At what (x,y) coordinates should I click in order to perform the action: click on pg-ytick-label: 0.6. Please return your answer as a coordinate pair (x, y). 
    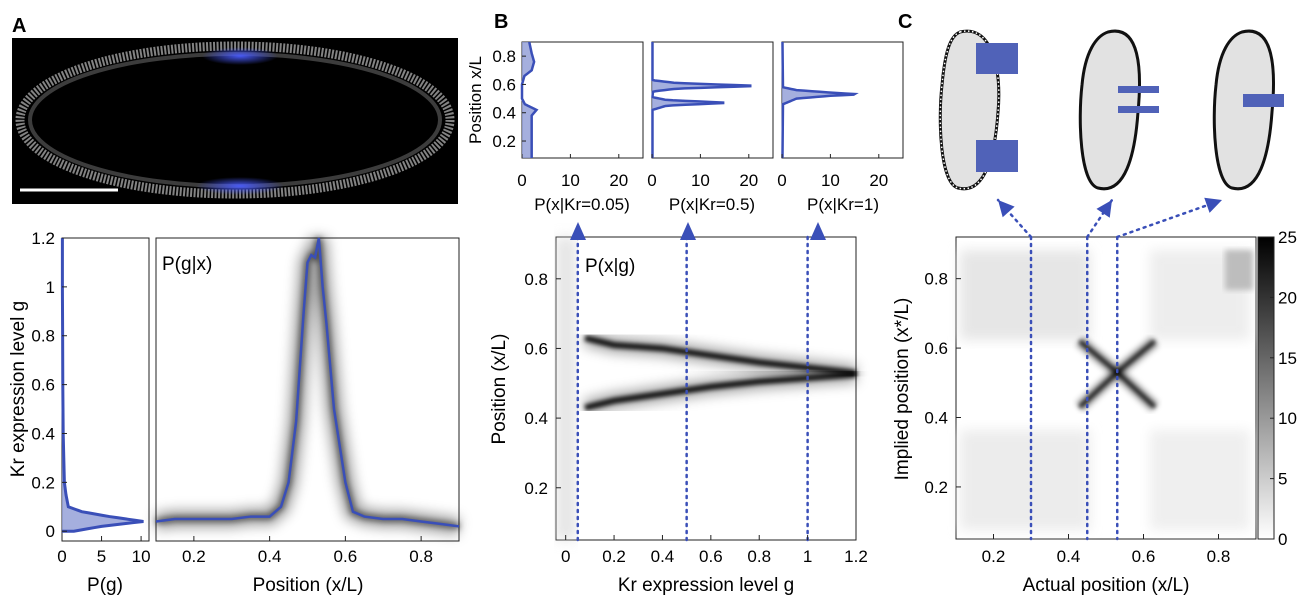
    Looking at the image, I should click on (43, 385).